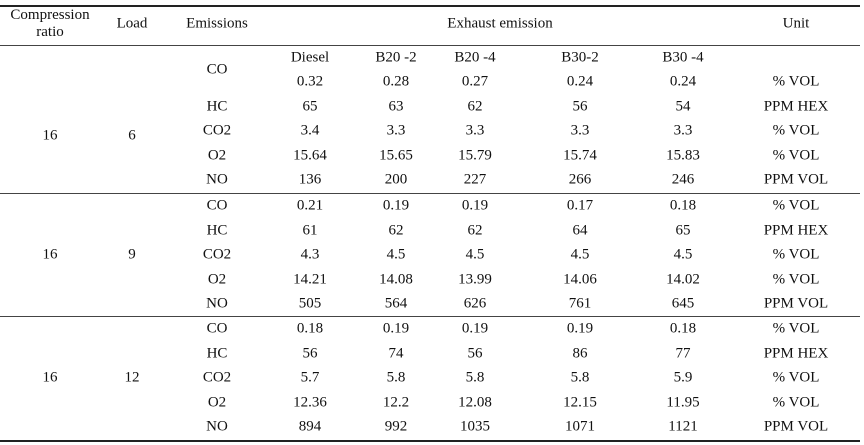 This screenshot has height=445, width=864. I want to click on emission-value: 61, so click(310, 230).